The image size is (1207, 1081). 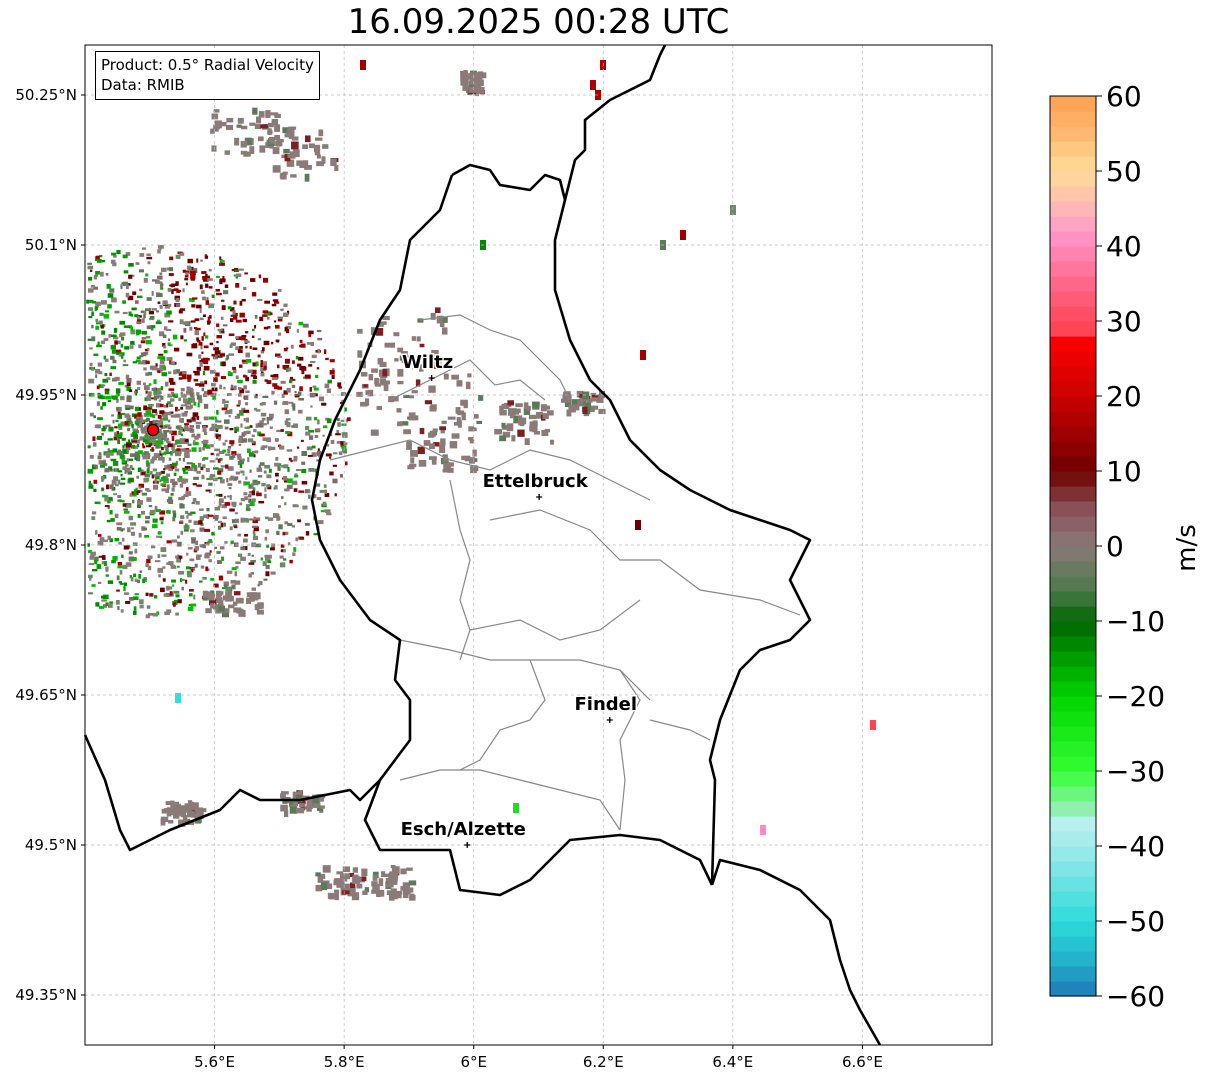 I want to click on colorbar-tick-label: 30, so click(x=1124, y=321).